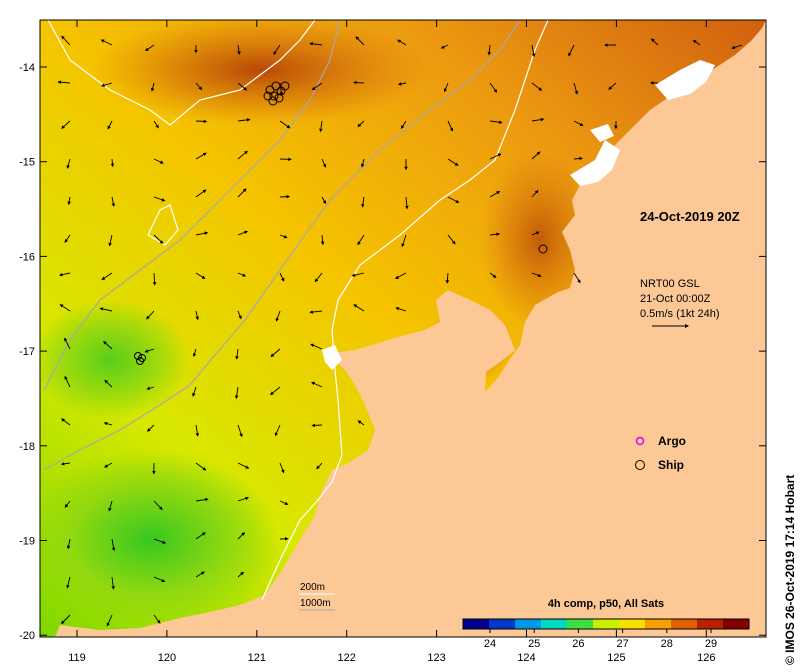  Describe the element at coordinates (672, 441) in the screenshot. I see `argo-legend-label: Argo` at that location.